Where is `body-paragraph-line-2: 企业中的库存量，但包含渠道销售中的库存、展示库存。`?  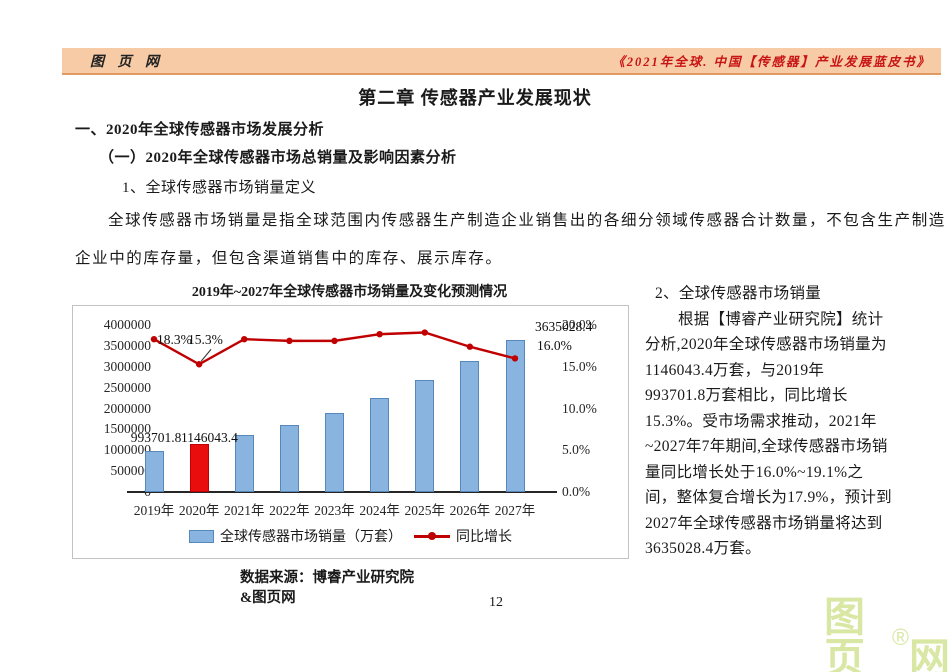
body-paragraph-line-2: 企业中的库存量，但包含渠道销售中的库存、展示库存。 is located at coordinates (289, 258).